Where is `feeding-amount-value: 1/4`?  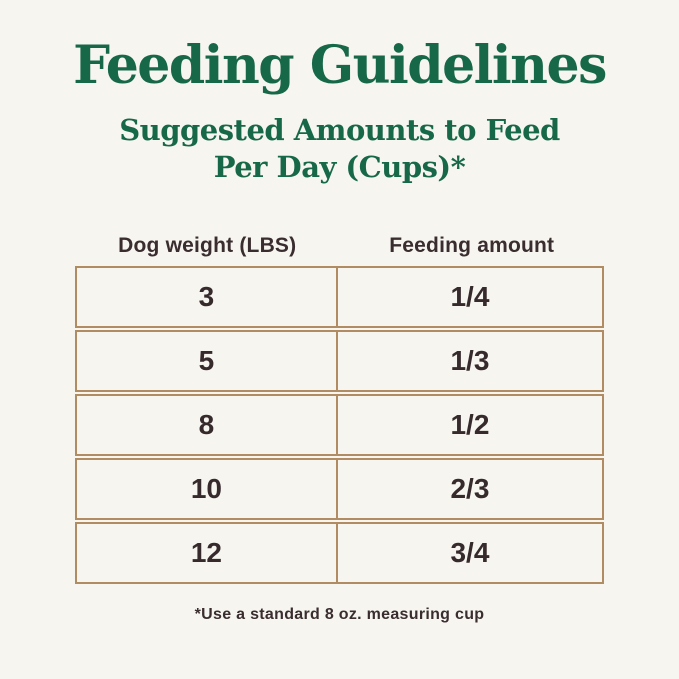 feeding-amount-value: 1/4 is located at coordinates (470, 296).